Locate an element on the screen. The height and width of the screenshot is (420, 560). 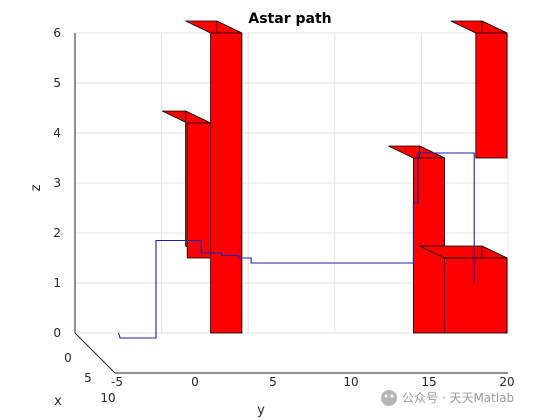
y-tick-label: 10 is located at coordinates (350, 382).